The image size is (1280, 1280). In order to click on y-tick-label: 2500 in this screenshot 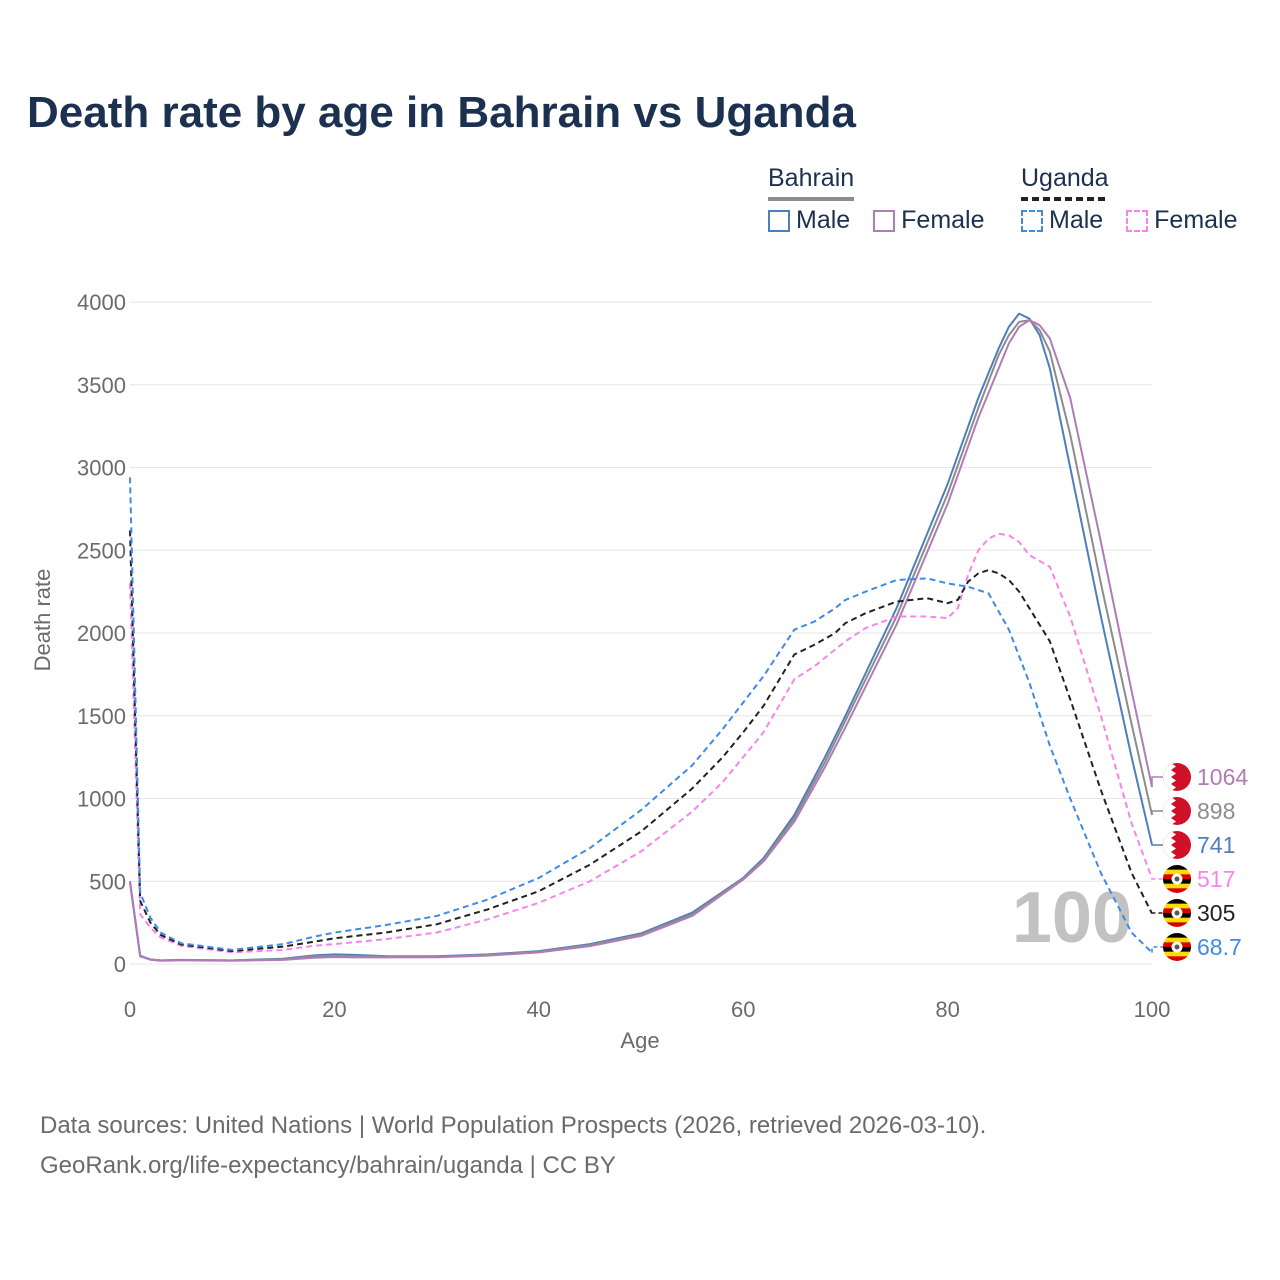, I will do `click(101, 550)`.